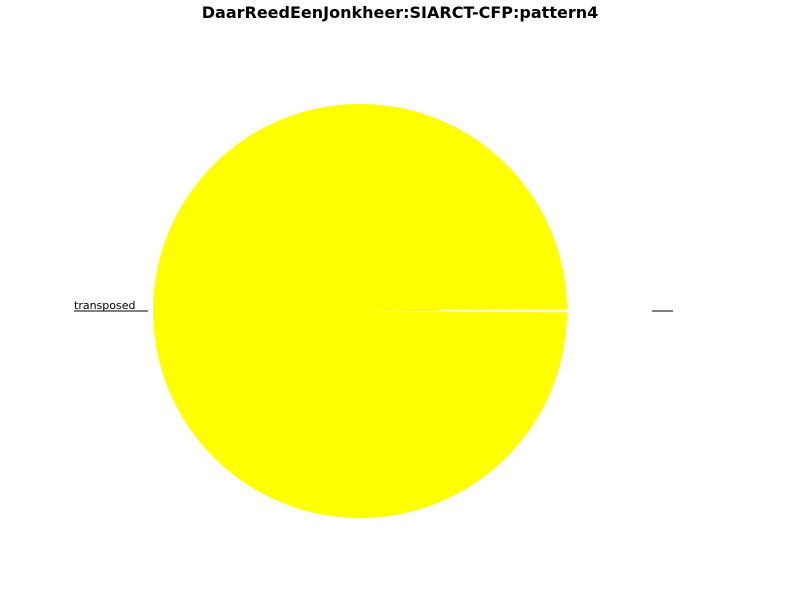 The height and width of the screenshot is (600, 800). Describe the element at coordinates (104, 305) in the screenshot. I see `slice-label-0: transposed` at that location.